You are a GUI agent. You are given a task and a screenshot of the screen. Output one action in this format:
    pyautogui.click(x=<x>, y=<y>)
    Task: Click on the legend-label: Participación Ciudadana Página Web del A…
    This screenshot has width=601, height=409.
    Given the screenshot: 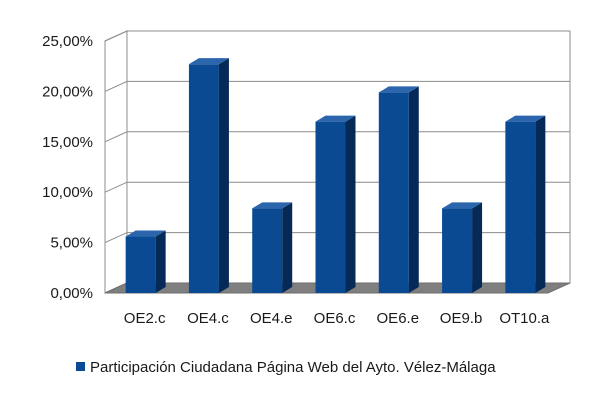 What is the action you would take?
    pyautogui.click(x=293, y=367)
    